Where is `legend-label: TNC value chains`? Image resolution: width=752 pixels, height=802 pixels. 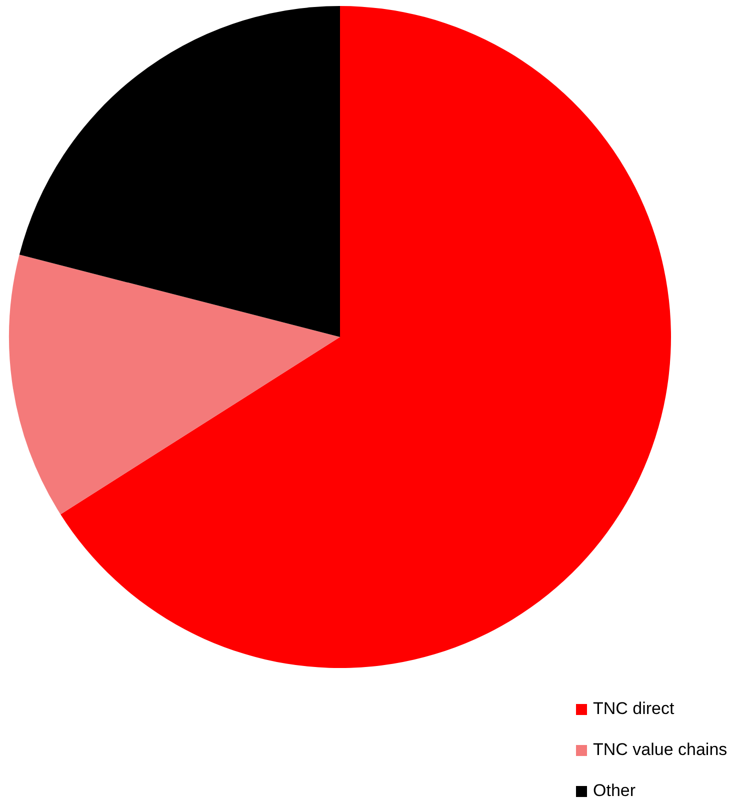
legend-label: TNC value chains is located at coordinates (660, 750).